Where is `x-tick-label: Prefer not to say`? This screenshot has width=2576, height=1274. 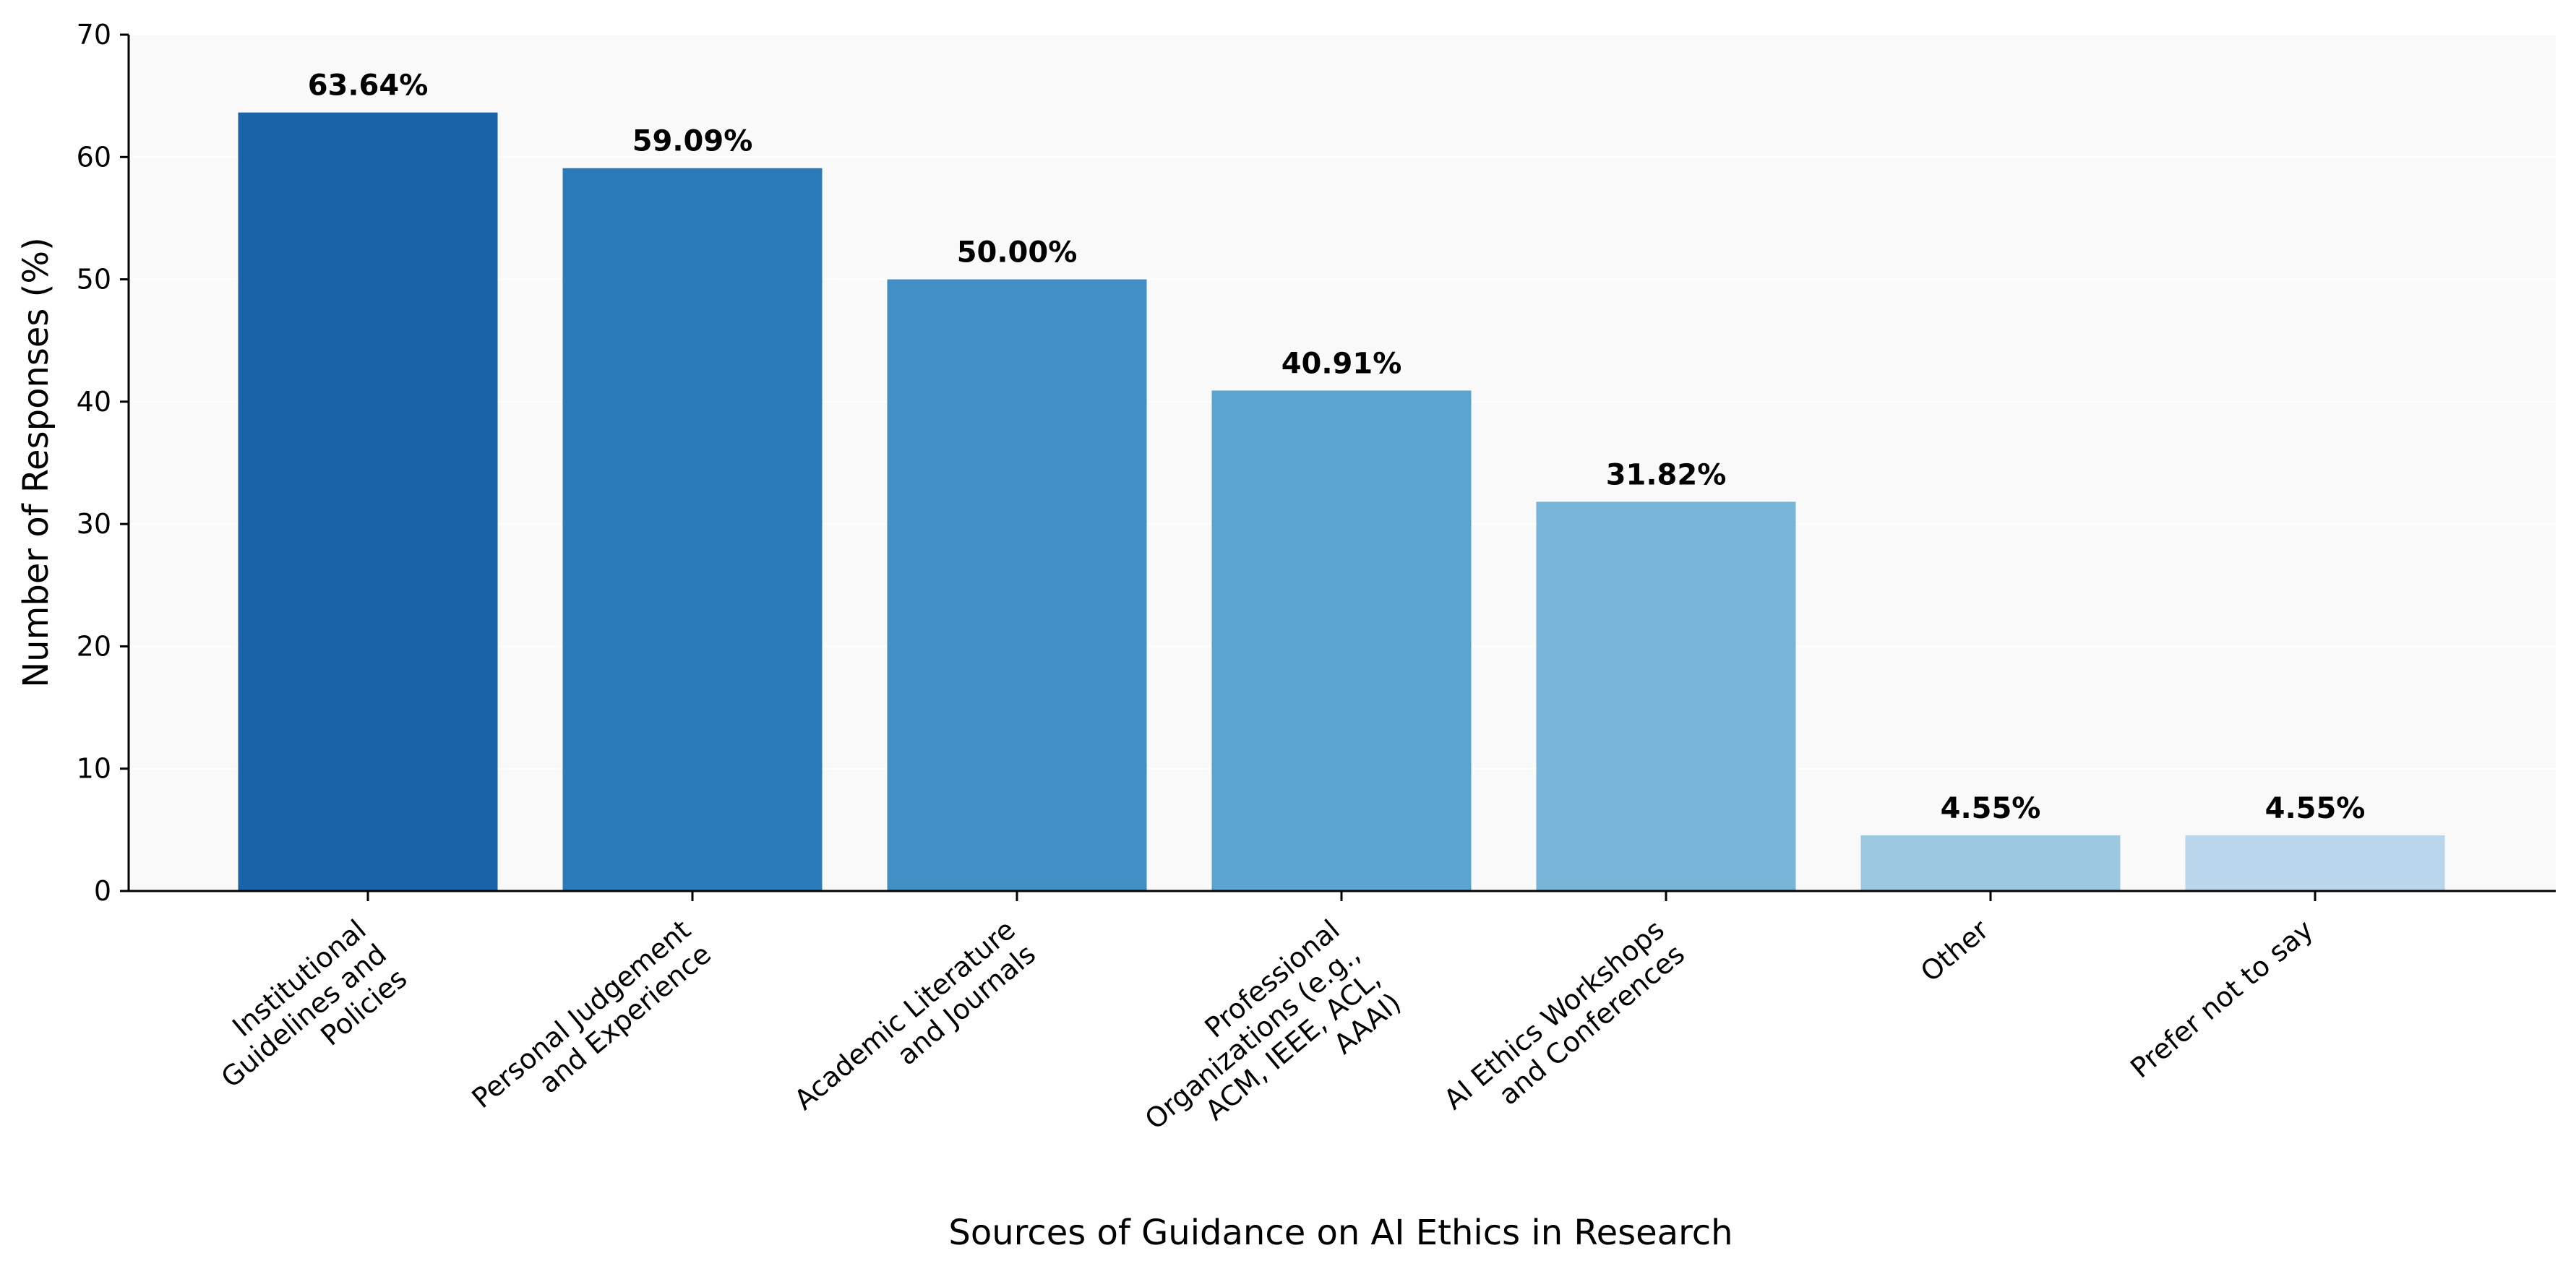
x-tick-label: Prefer not to say is located at coordinates (2221, 998).